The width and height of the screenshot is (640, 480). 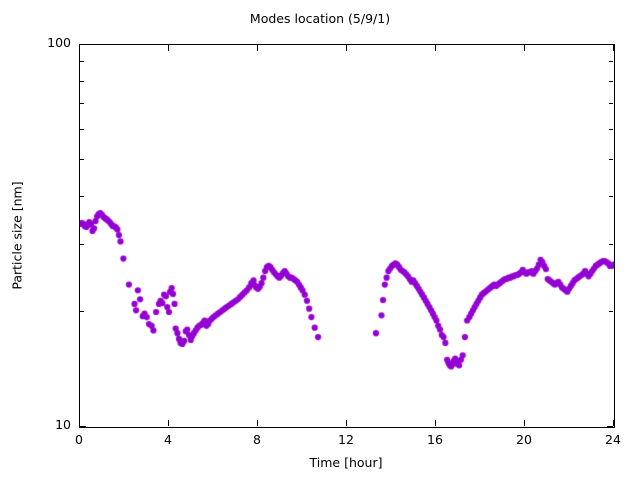 I want to click on x-tick-label: 24, so click(x=613, y=439).